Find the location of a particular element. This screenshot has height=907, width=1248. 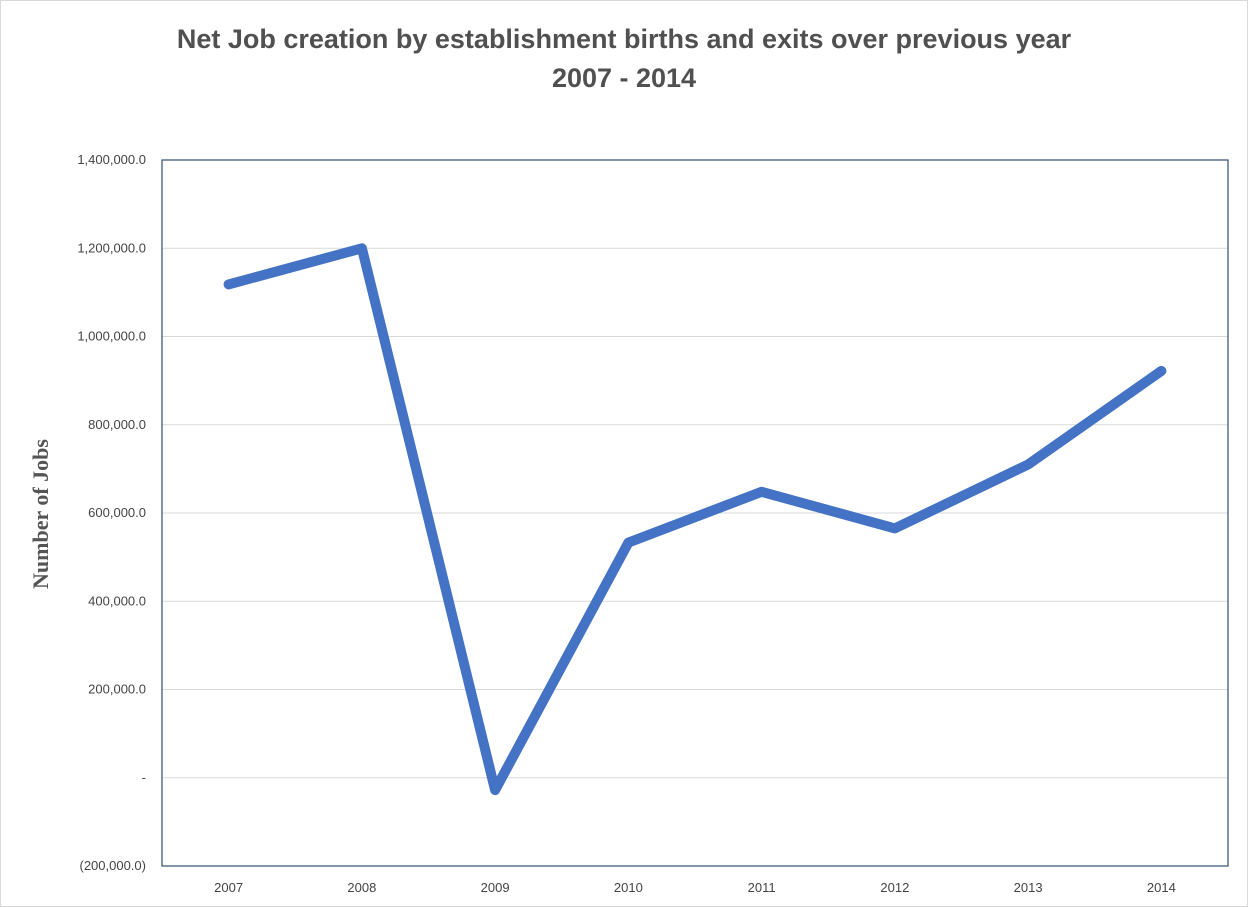

y-tick-label: - is located at coordinates (144, 777).